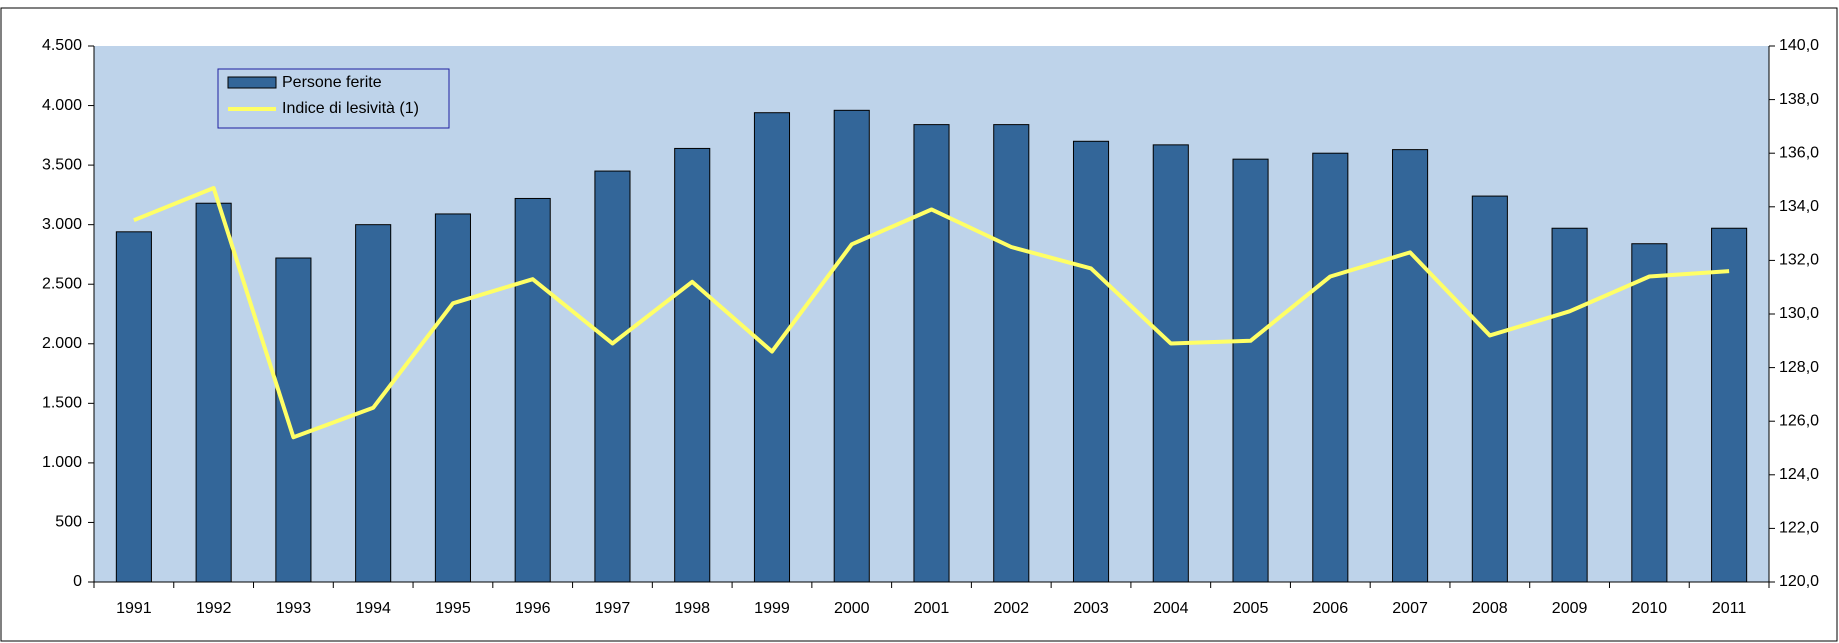 The width and height of the screenshot is (1839, 643). I want to click on y-tick-label: 3.500, so click(62, 164).